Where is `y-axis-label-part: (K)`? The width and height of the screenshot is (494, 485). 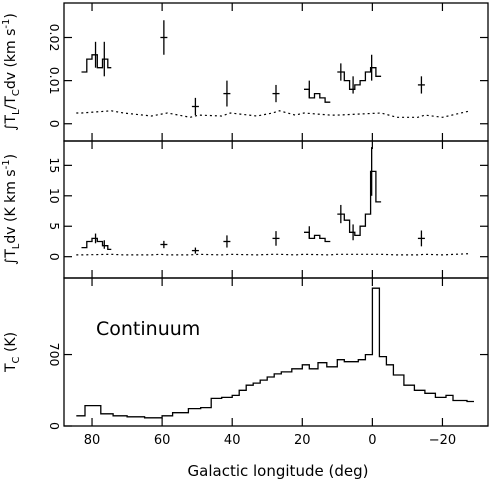
y-axis-label-part: (K) is located at coordinates (11, 344).